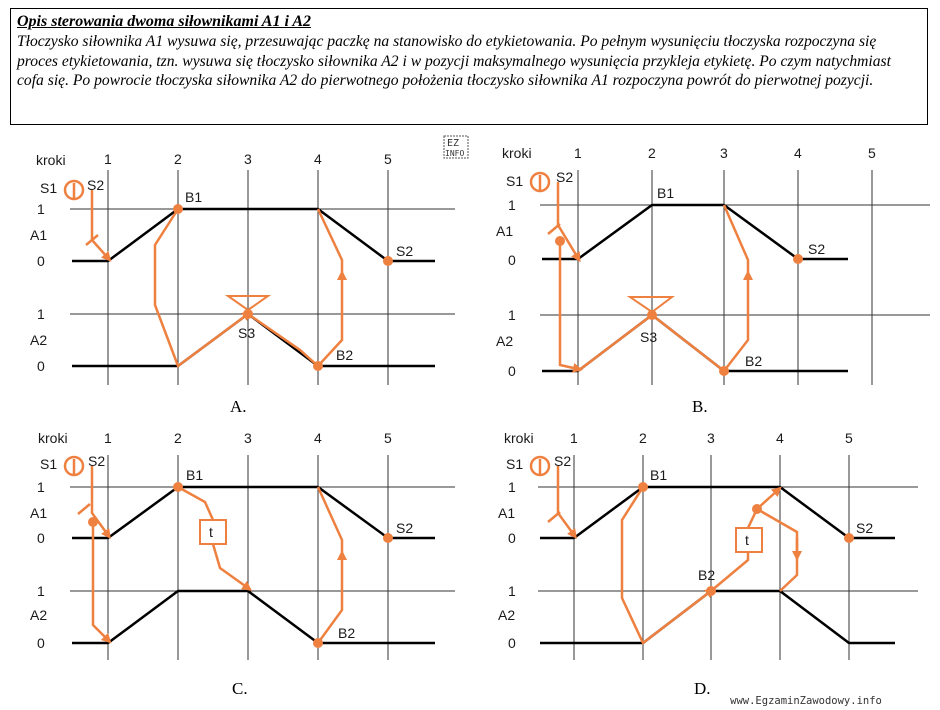 This screenshot has width=940, height=710. Describe the element at coordinates (453, 143) in the screenshot. I see `watermark-badge-top: EZ` at that location.